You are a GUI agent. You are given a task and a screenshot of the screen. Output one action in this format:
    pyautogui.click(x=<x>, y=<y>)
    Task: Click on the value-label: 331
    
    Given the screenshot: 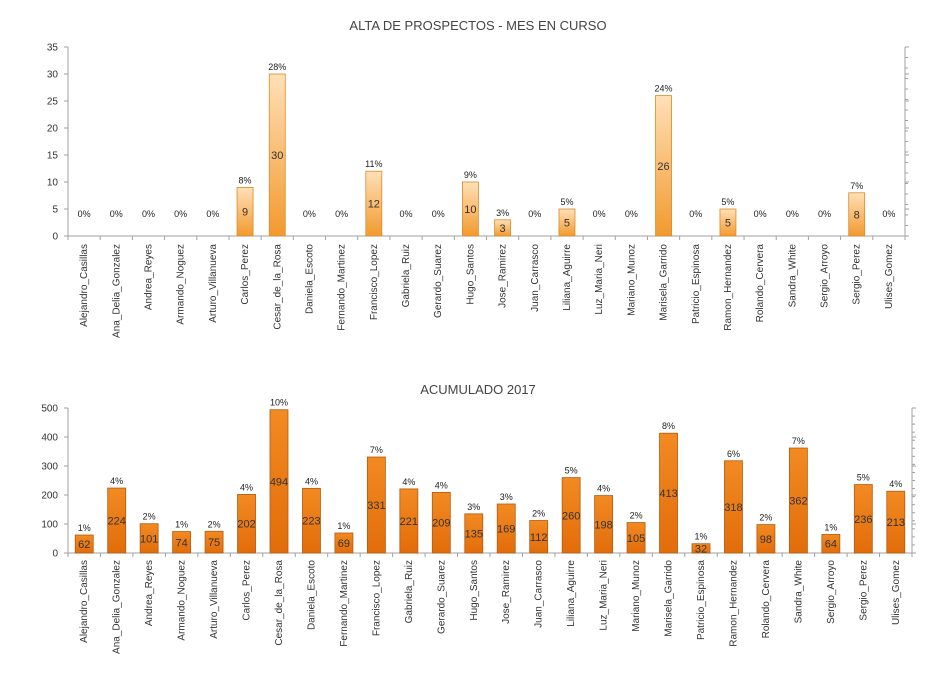 What is the action you would take?
    pyautogui.click(x=376, y=506)
    